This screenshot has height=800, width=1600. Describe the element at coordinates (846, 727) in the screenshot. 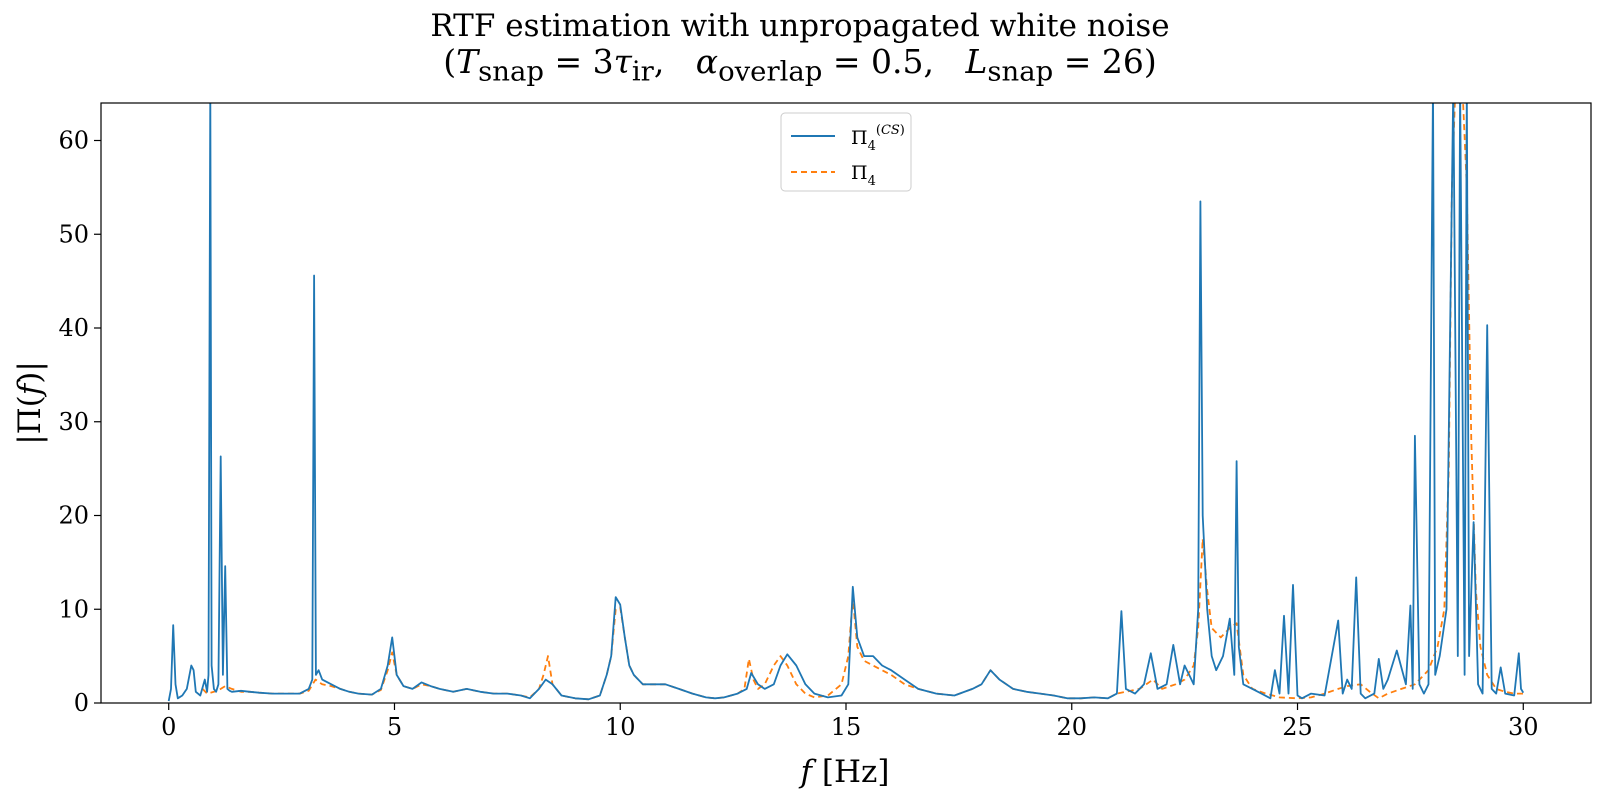

I see `x-tick-label: 15` at that location.